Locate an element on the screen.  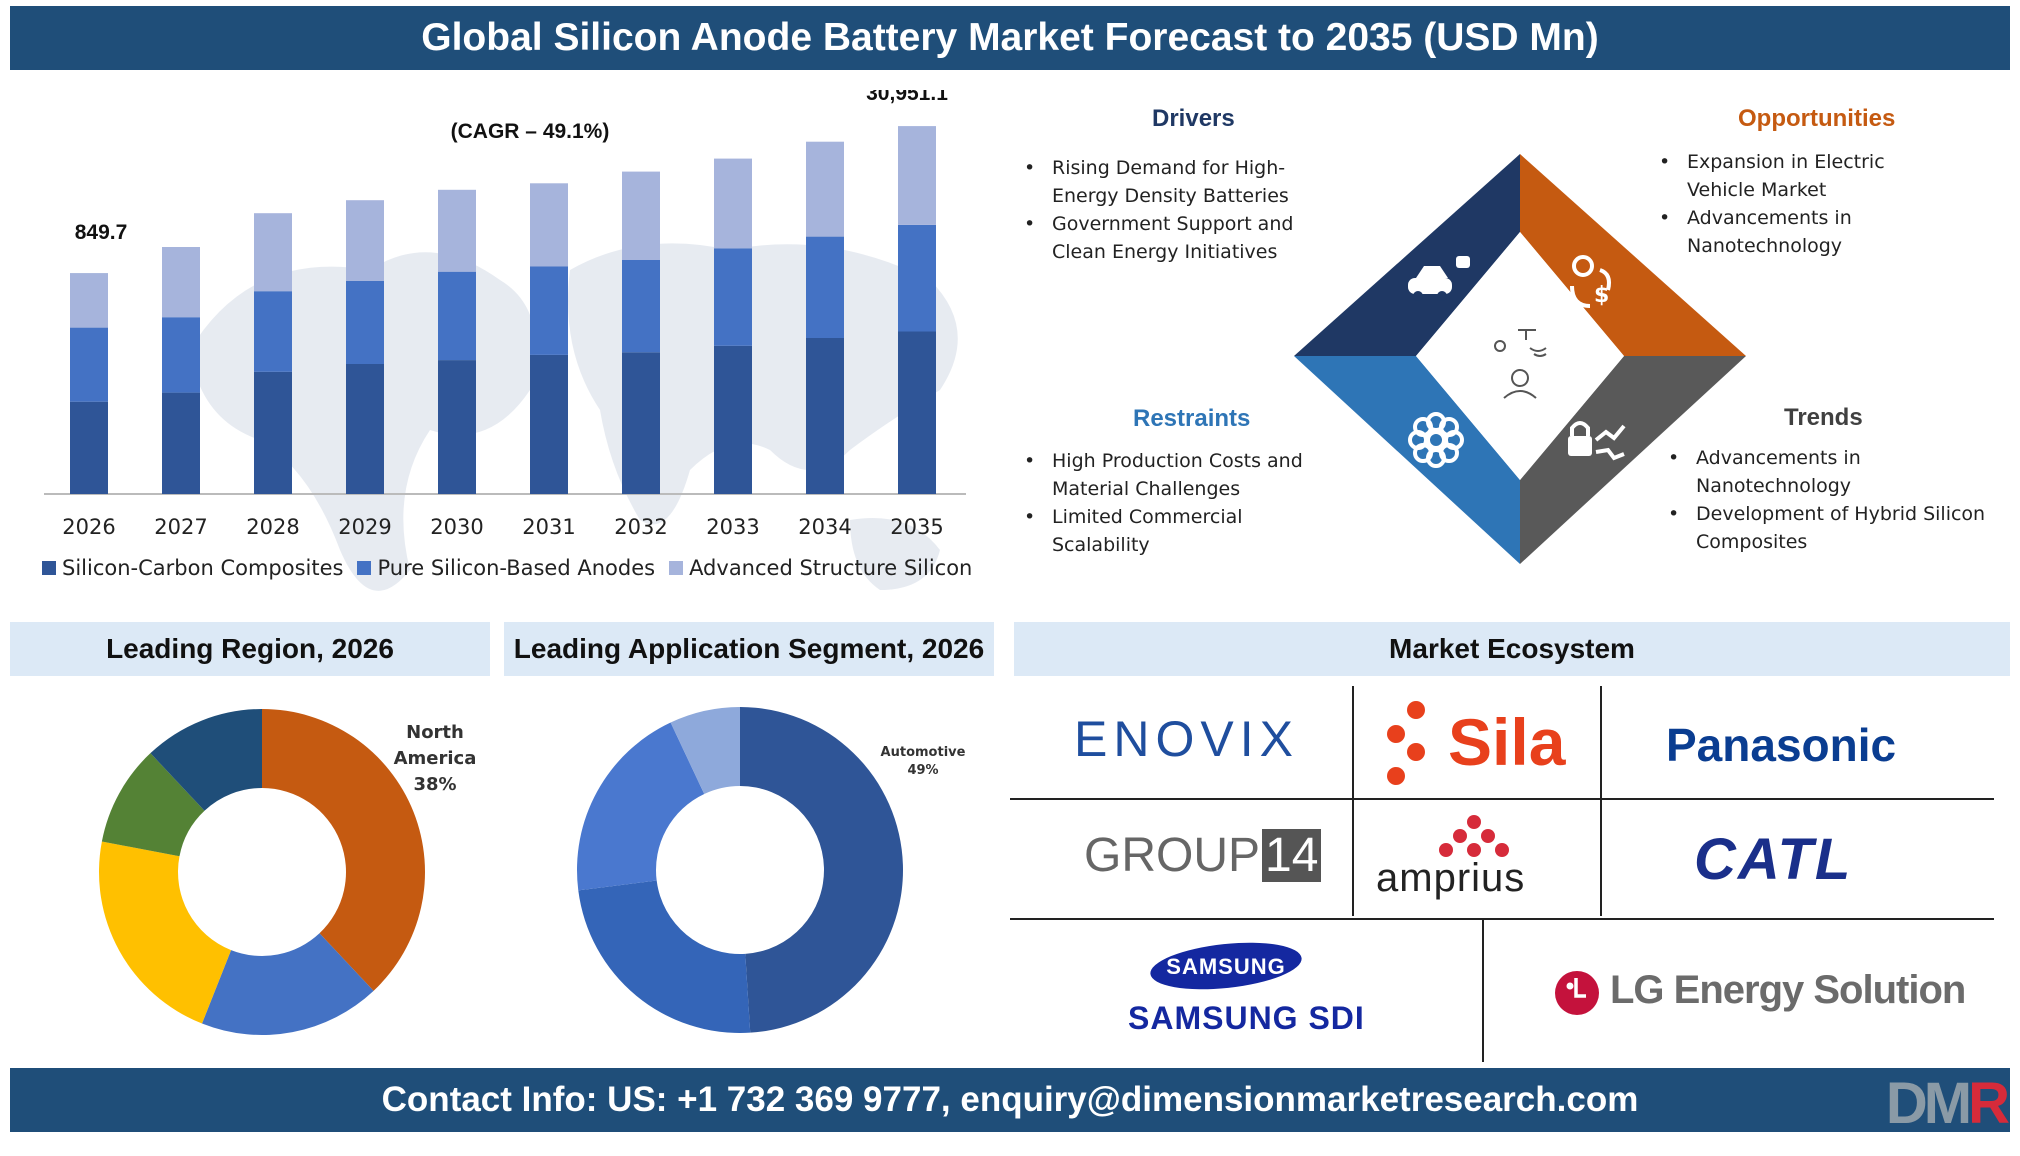
region-callout-pct: 38% is located at coordinates (435, 784).